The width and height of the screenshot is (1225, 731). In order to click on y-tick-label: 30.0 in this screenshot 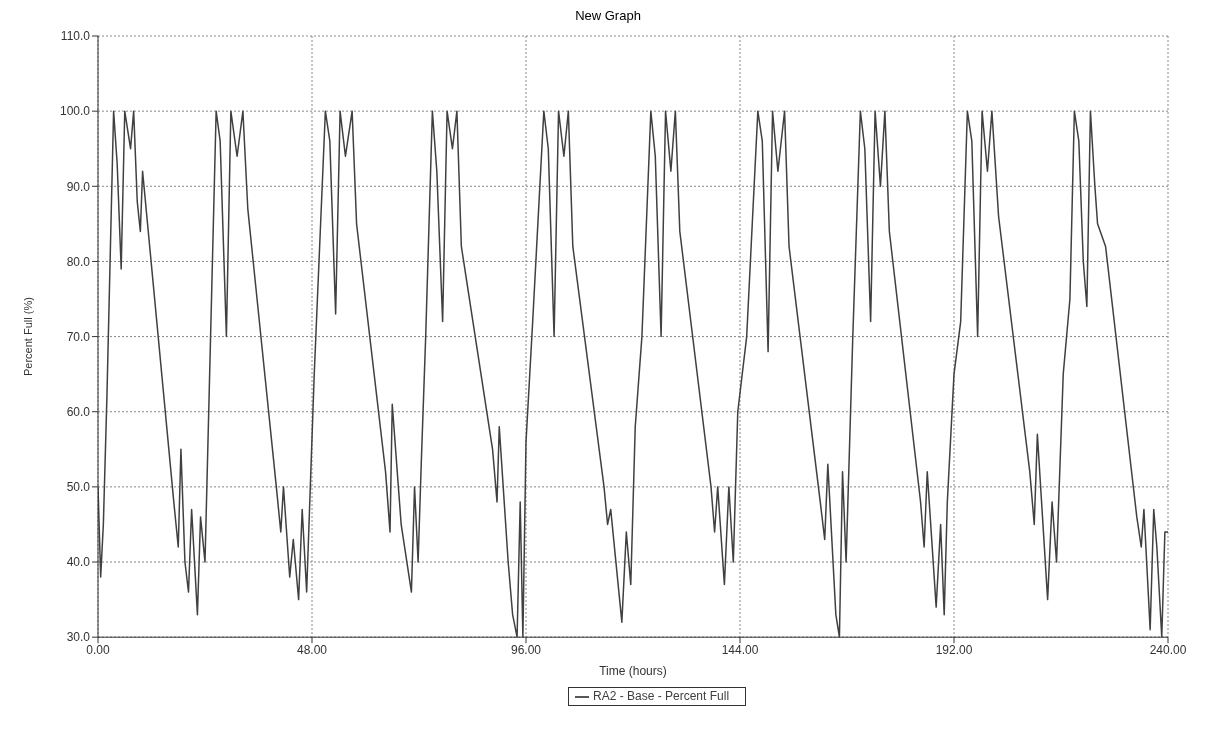, I will do `click(78, 637)`.